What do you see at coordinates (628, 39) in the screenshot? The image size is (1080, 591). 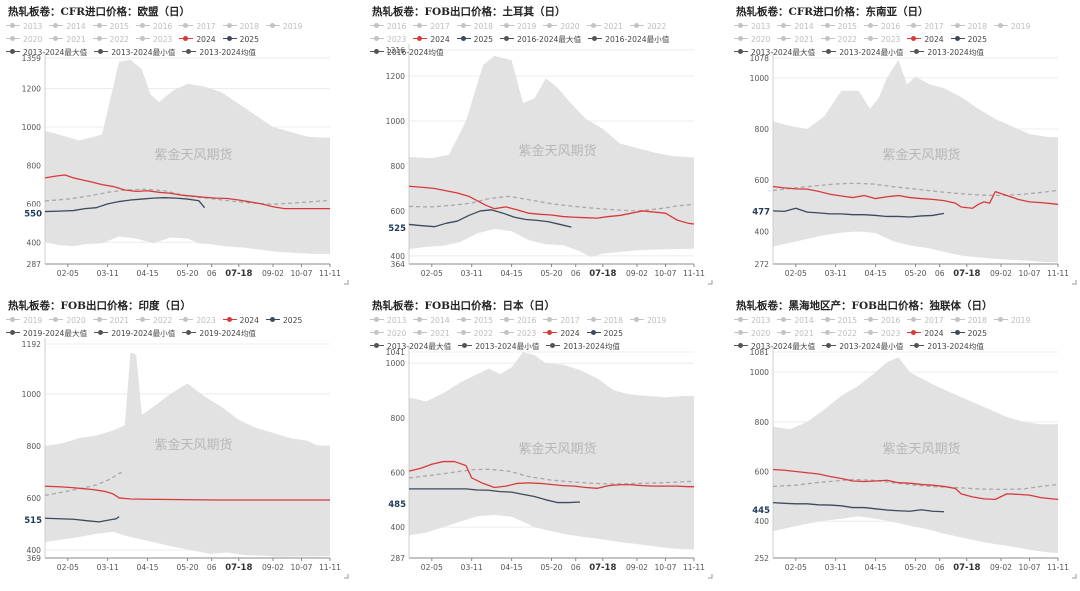 I see `legend-item: 2016-2024最小值` at bounding box center [628, 39].